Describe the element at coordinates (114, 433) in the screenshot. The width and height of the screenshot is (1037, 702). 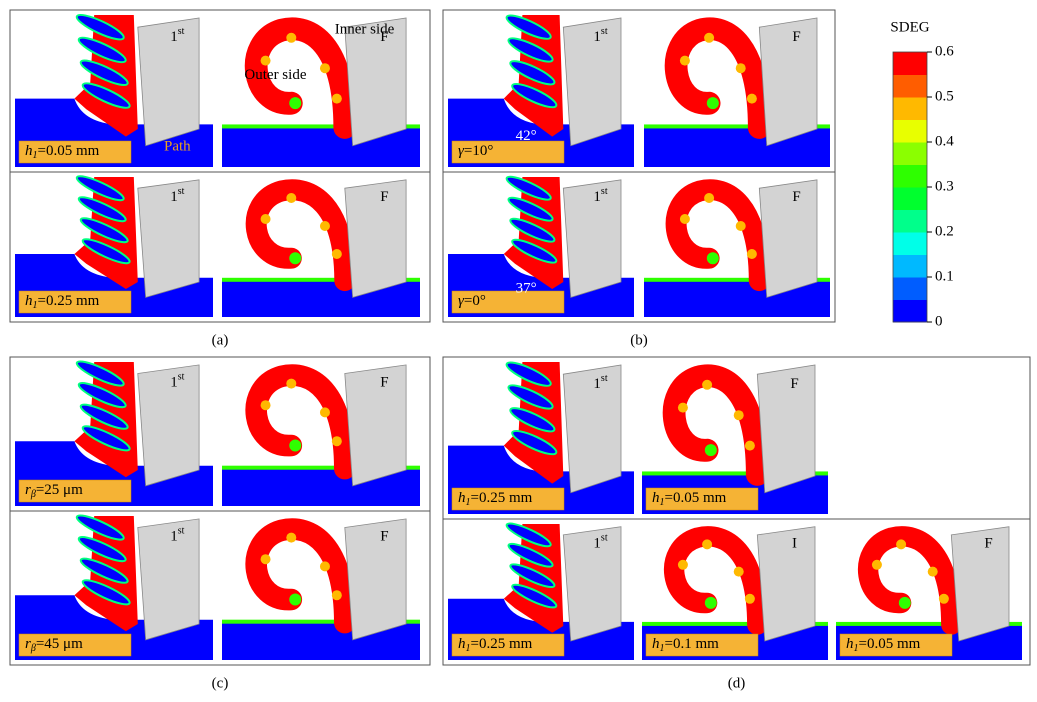
I see `simulation-frame: 1st rβ=25 μm` at that location.